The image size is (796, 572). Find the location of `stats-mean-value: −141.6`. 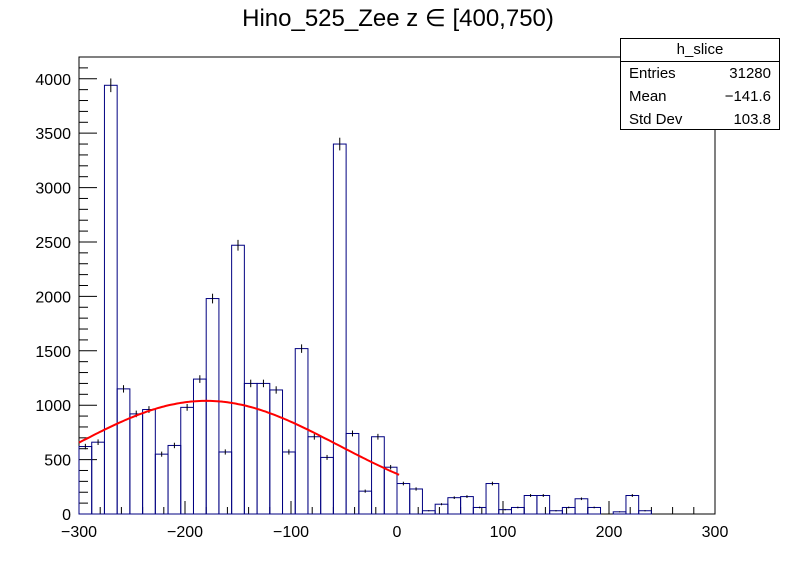

stats-mean-value: −141.6 is located at coordinates (747, 96).